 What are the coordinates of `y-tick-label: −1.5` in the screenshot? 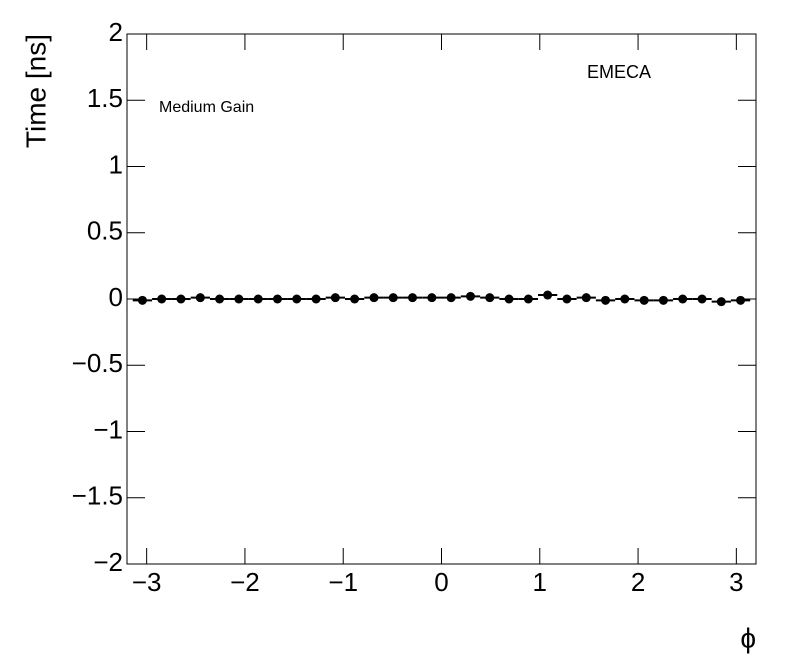 It's located at (97, 496).